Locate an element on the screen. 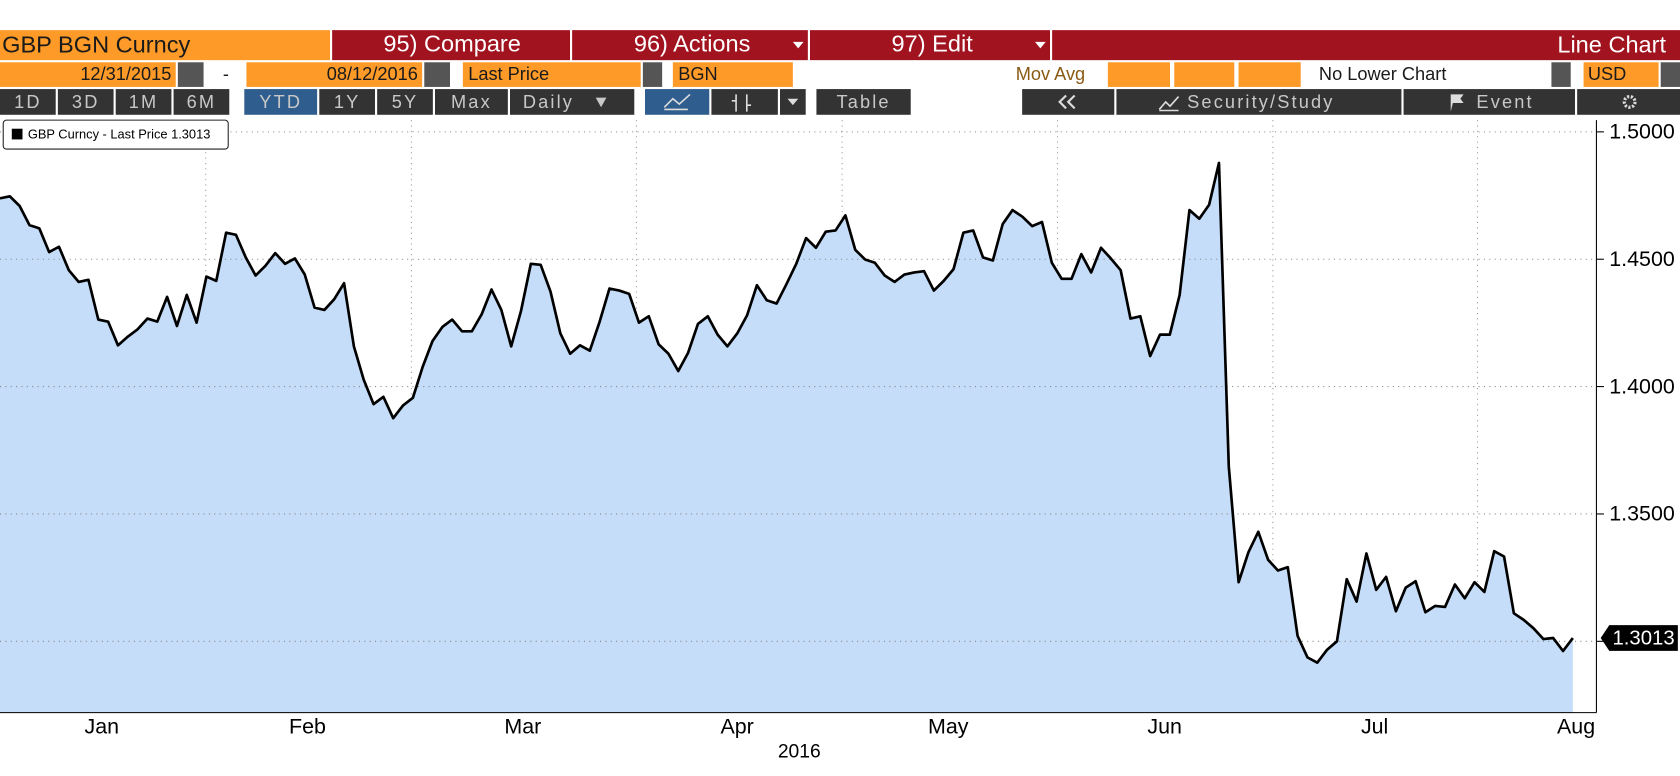 Image resolution: width=1680 pixels, height=776 pixels. edit-button is located at coordinates (930, 45).